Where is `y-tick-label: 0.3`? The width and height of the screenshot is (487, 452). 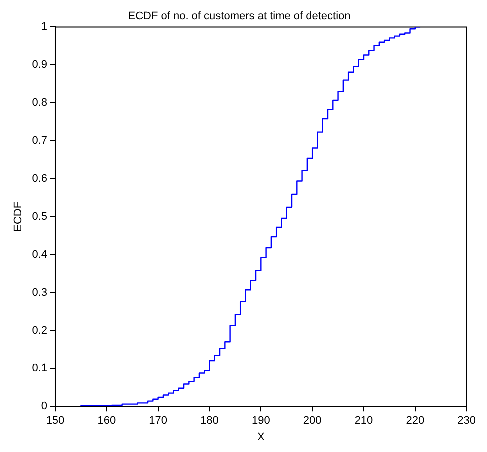
y-tick-label: 0.3 is located at coordinates (40, 292).